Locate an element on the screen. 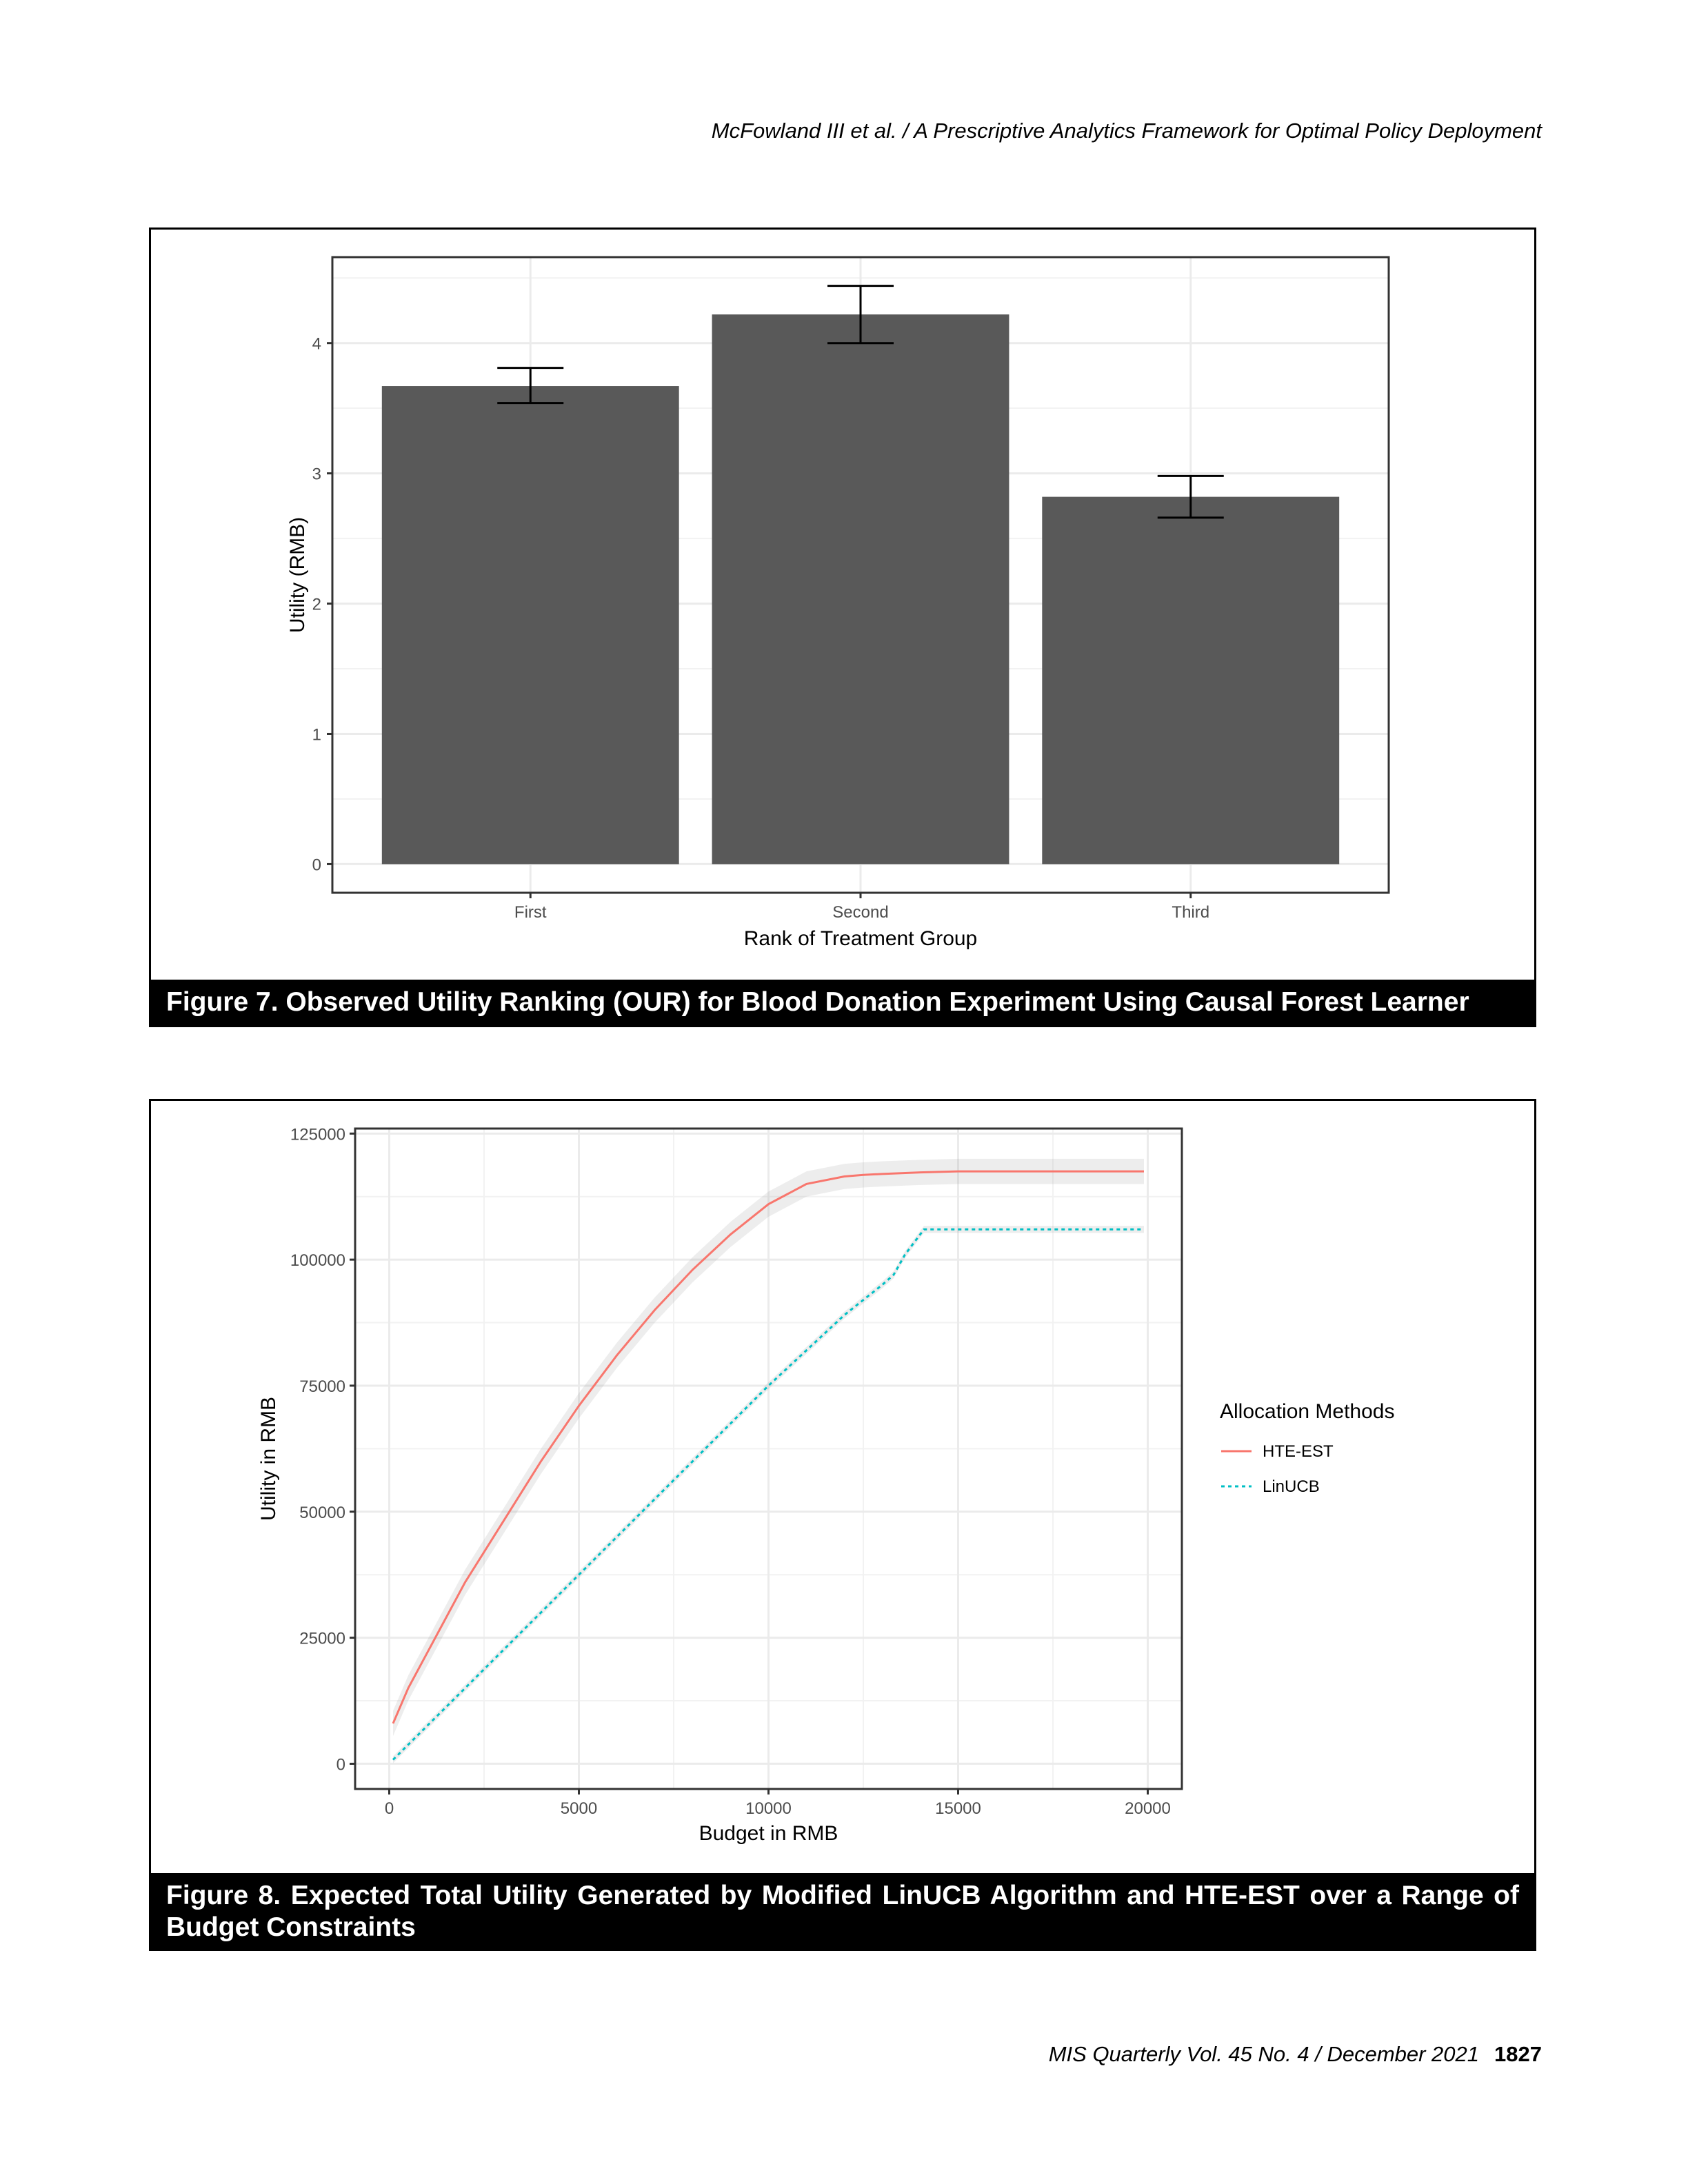  x-tick-label: 20000 is located at coordinates (1148, 1808).